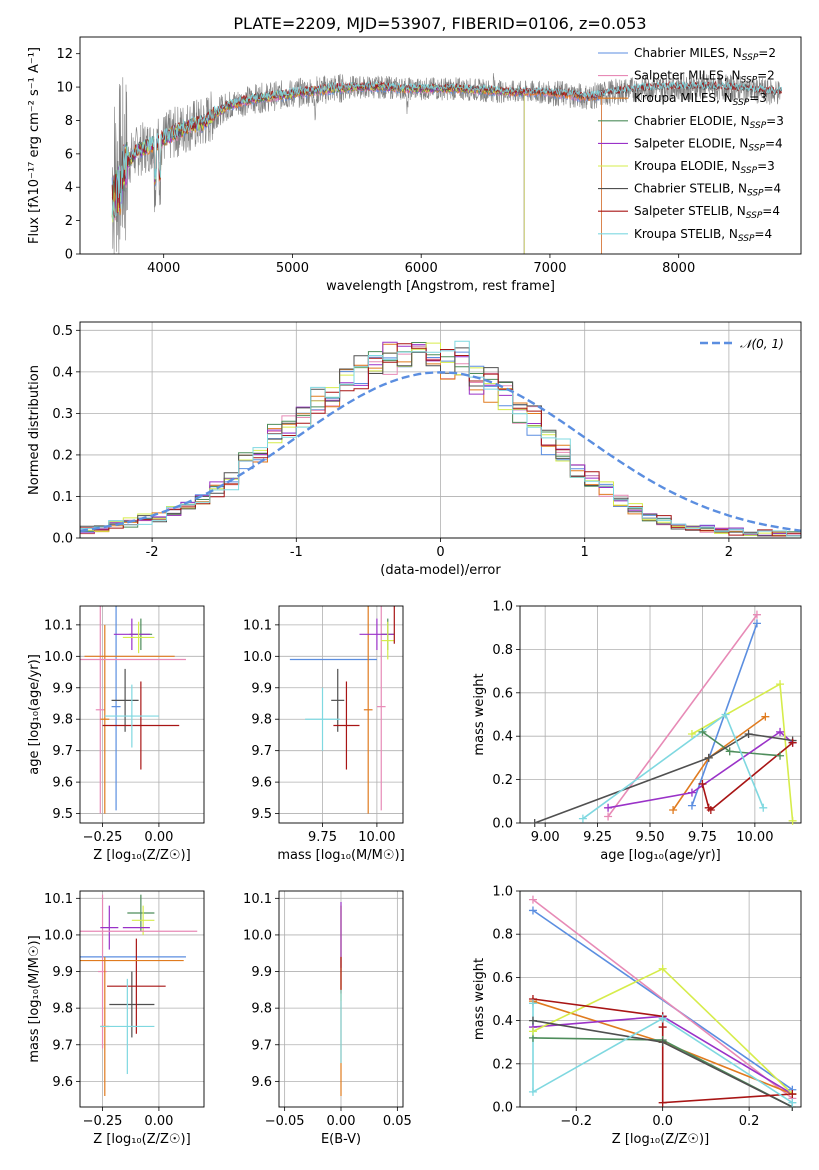 The height and width of the screenshot is (1170, 819). Describe the element at coordinates (440, 286) in the screenshot. I see `x-axis-label: wavelength [Angstrom, rest frame]` at that location.